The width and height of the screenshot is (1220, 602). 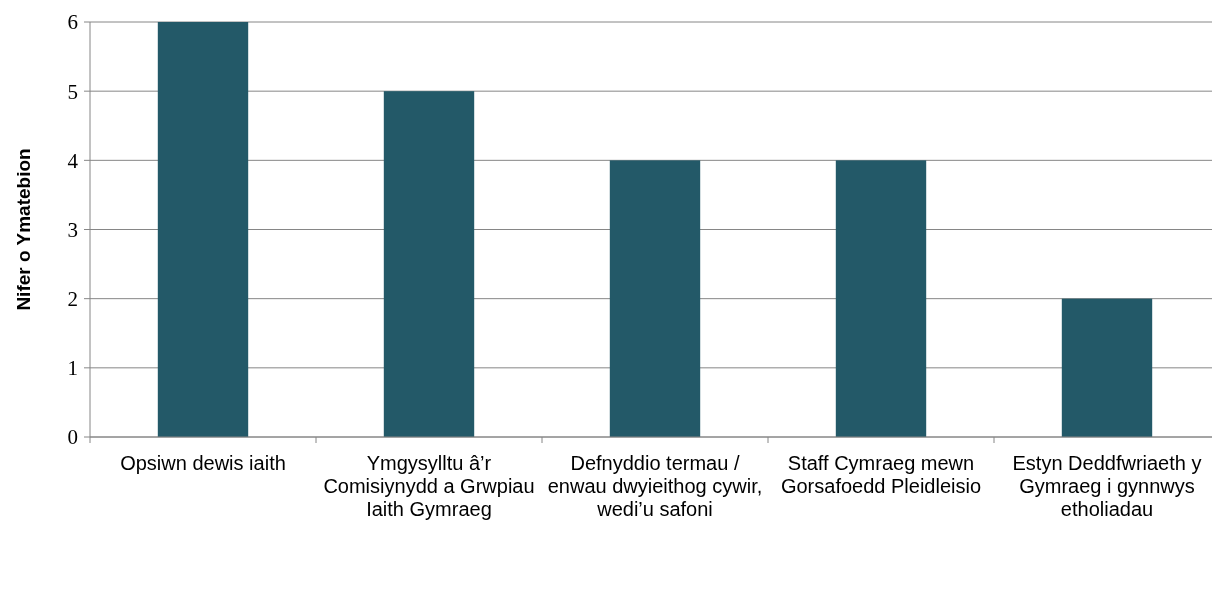 What do you see at coordinates (72, 22) in the screenshot?
I see `y-tick-label: 6` at bounding box center [72, 22].